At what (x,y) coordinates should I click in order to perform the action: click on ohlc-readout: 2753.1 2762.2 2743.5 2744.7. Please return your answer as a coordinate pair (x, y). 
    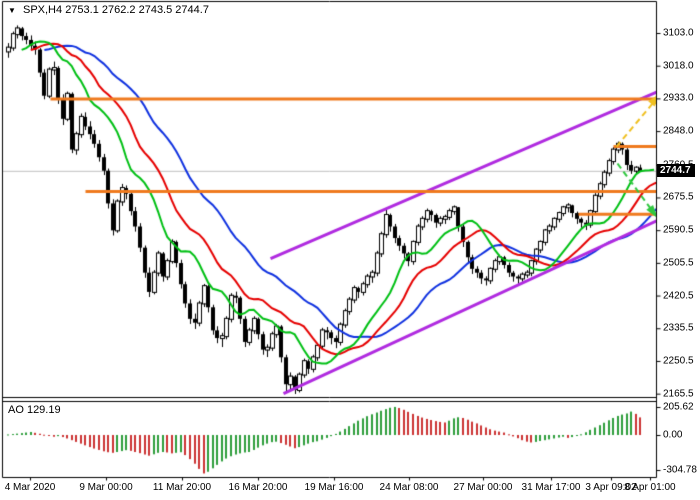
    Looking at the image, I should click on (137, 10).